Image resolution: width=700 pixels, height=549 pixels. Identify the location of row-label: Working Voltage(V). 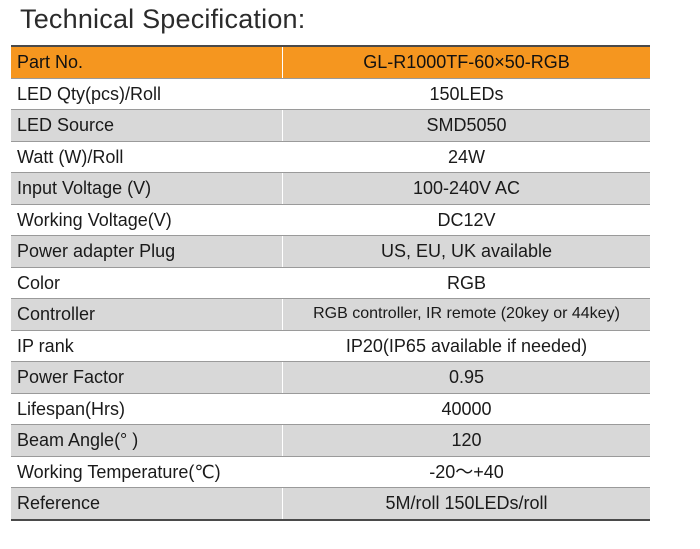
(147, 219).